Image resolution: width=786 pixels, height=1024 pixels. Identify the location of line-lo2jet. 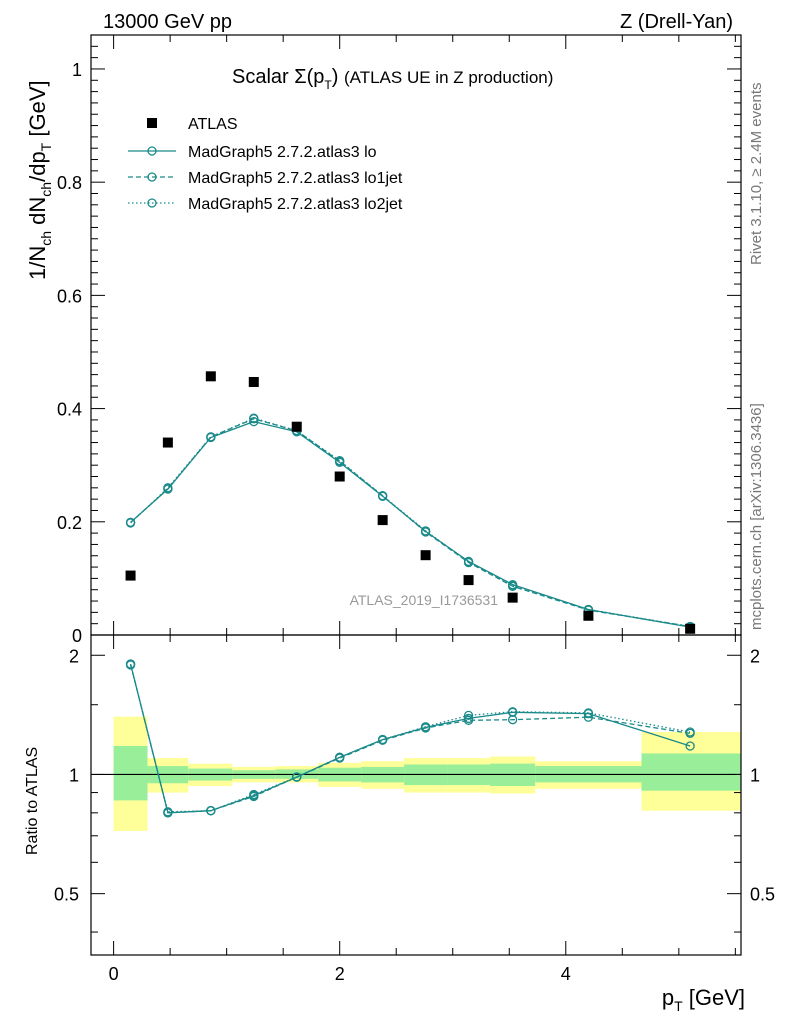
(410, 522).